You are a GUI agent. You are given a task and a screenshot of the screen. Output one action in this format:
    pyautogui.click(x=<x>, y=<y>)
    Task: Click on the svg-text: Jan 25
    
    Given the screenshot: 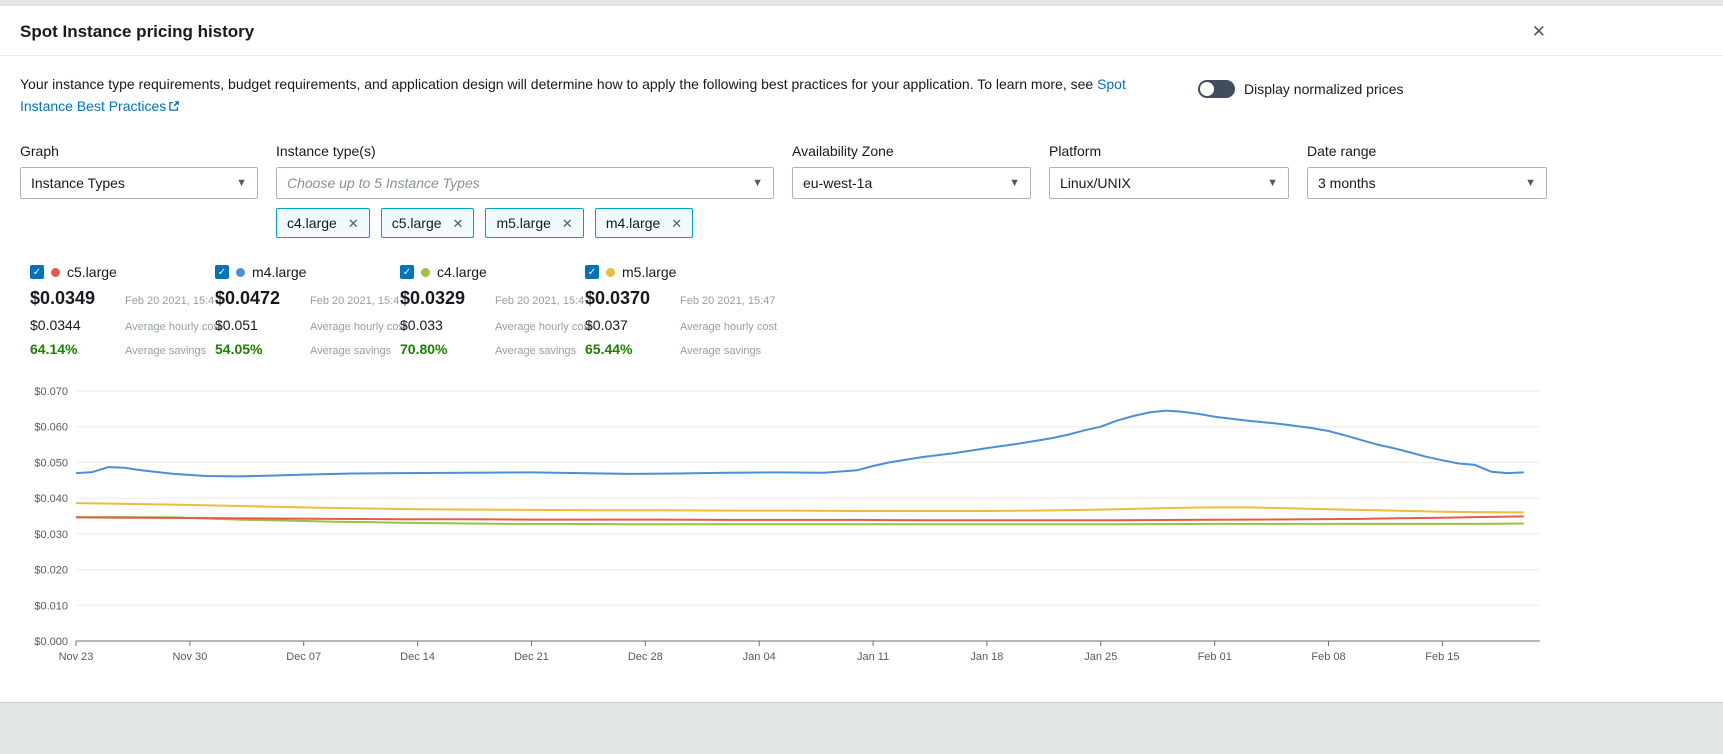 What is the action you would take?
    pyautogui.click(x=1100, y=657)
    